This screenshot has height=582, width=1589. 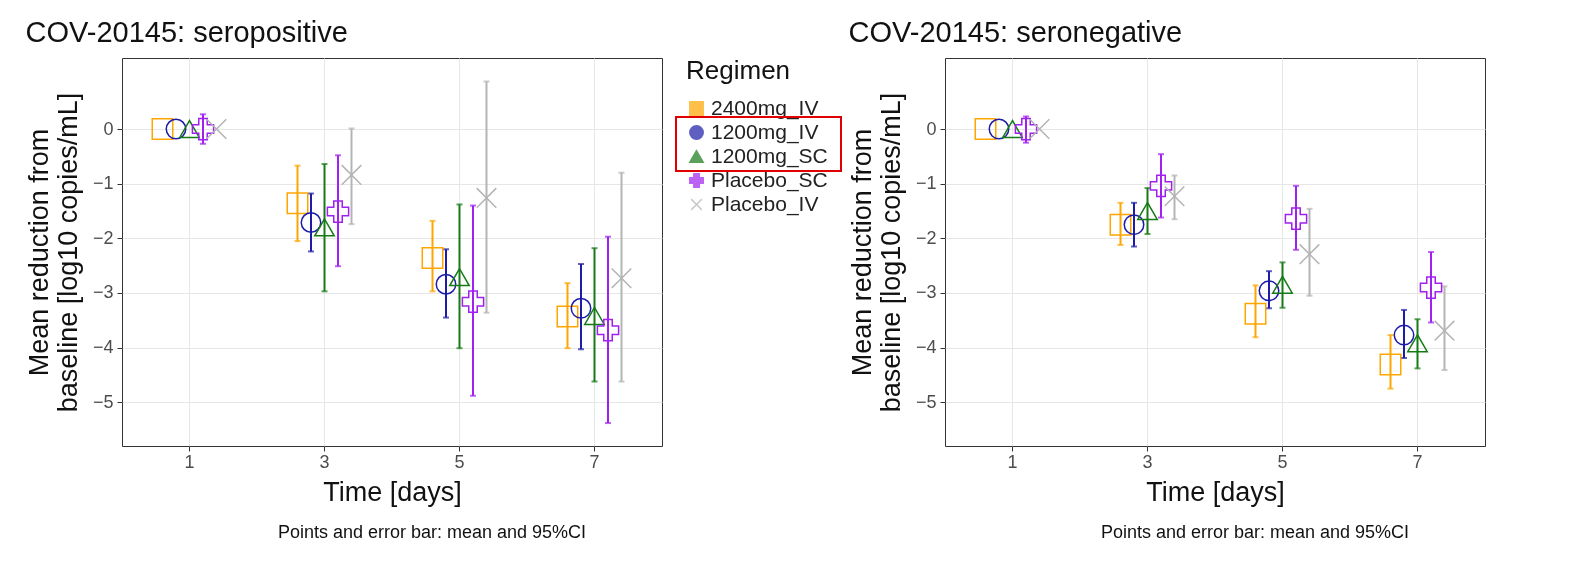 I want to click on chart-title: COV-20145: seropositive, so click(x=186, y=32).